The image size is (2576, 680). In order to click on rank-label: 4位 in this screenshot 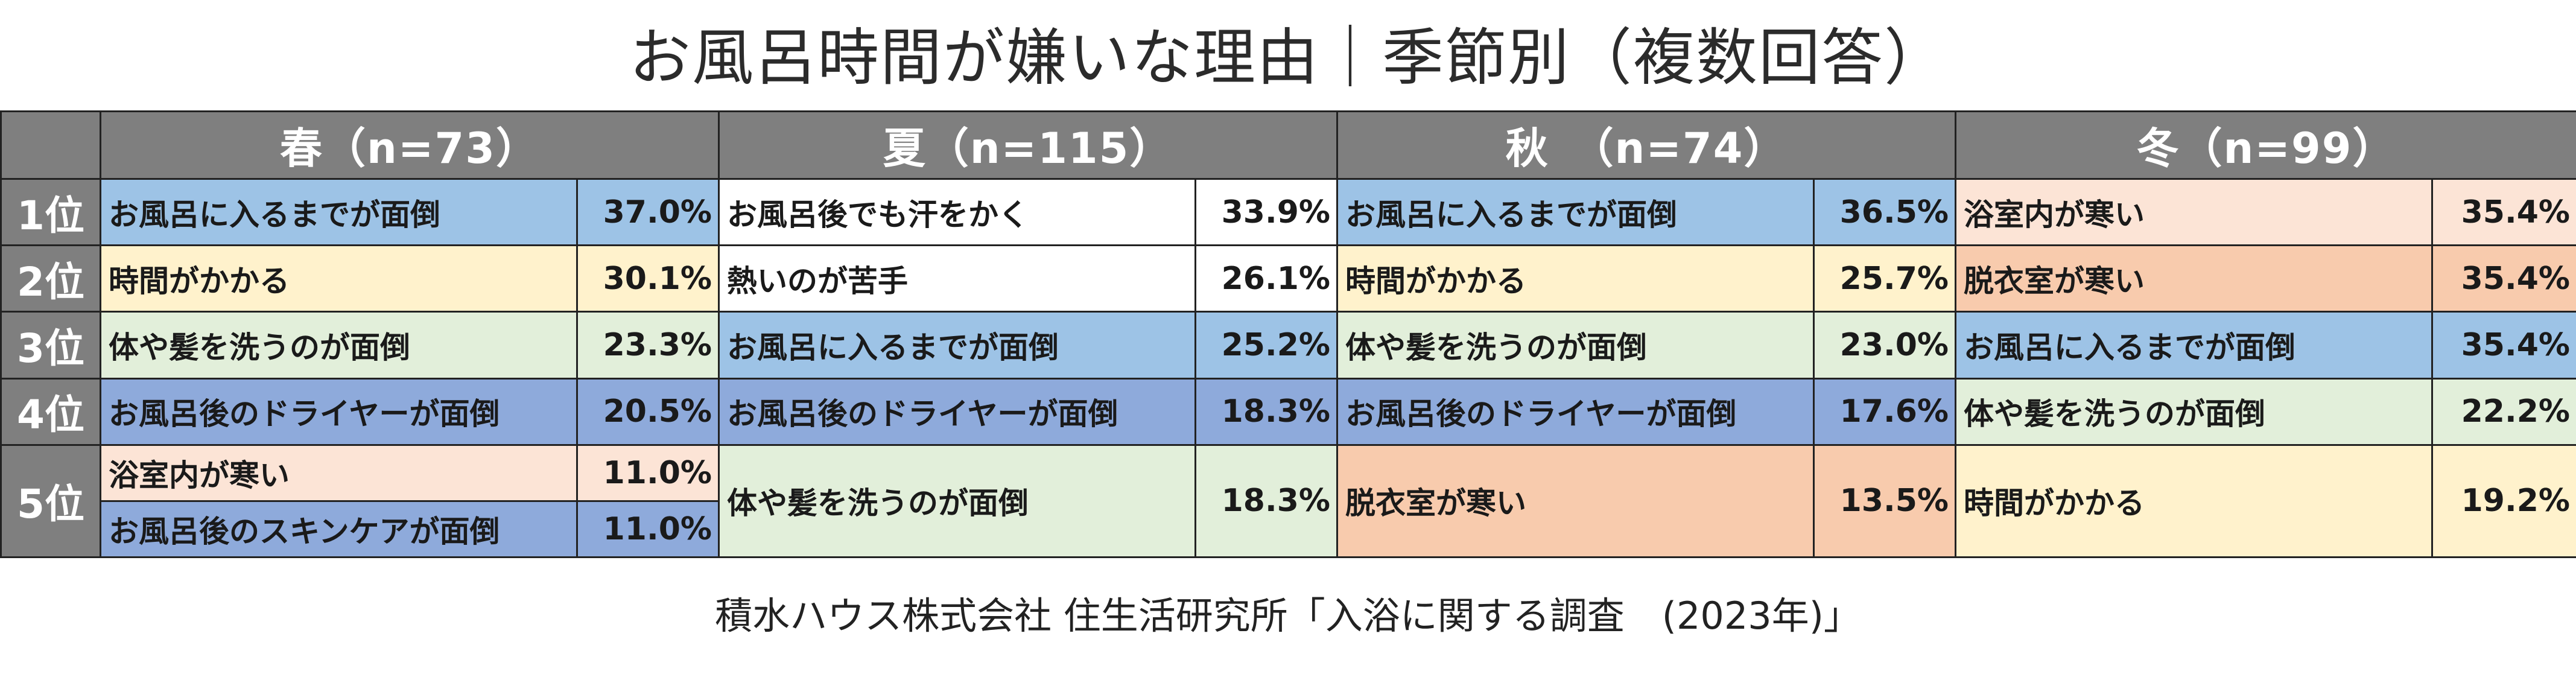, I will do `click(50, 411)`.